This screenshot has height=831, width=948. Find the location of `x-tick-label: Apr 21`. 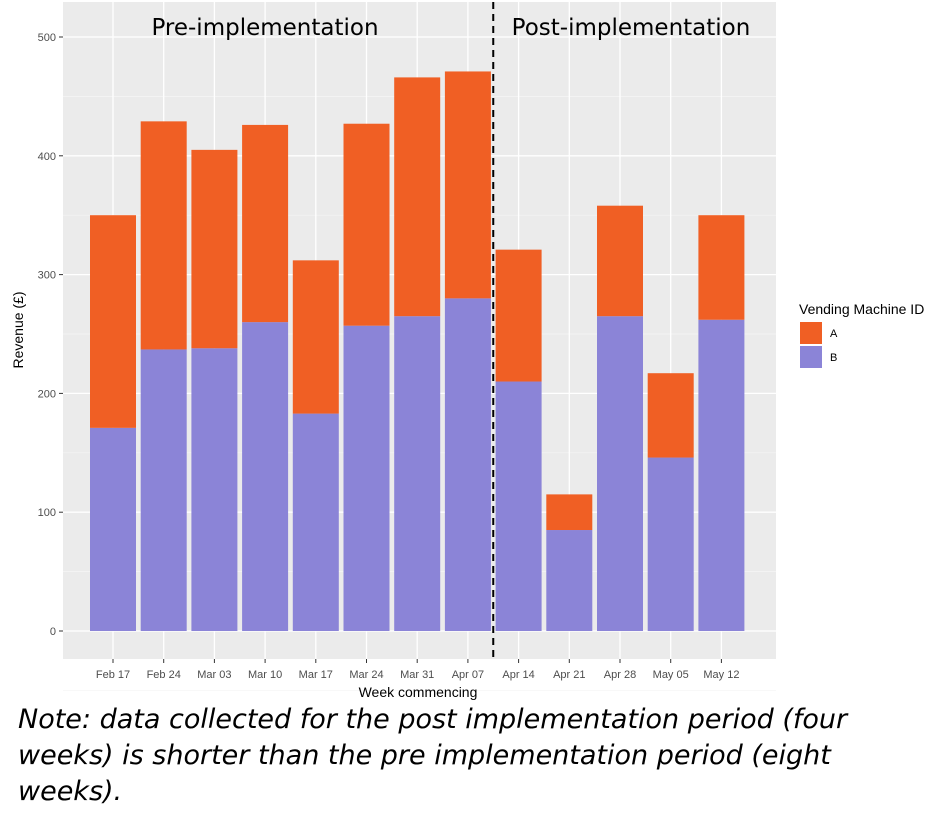

x-tick-label: Apr 21 is located at coordinates (569, 675).